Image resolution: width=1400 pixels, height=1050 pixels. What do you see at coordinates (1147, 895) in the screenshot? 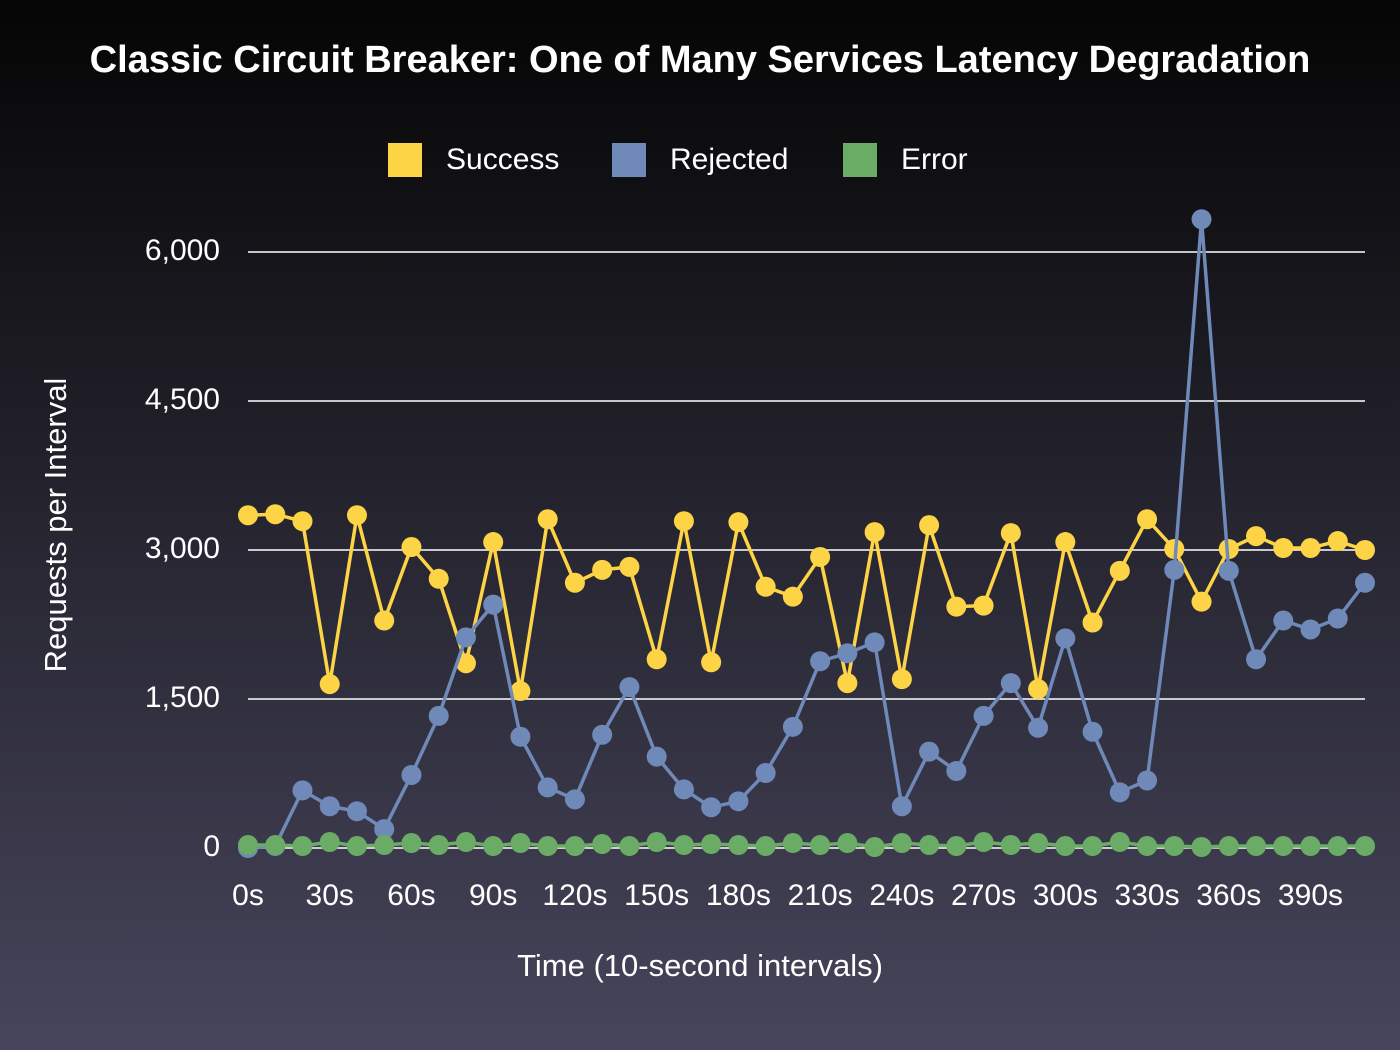
I see `x-tick-label: 330s` at bounding box center [1147, 895].